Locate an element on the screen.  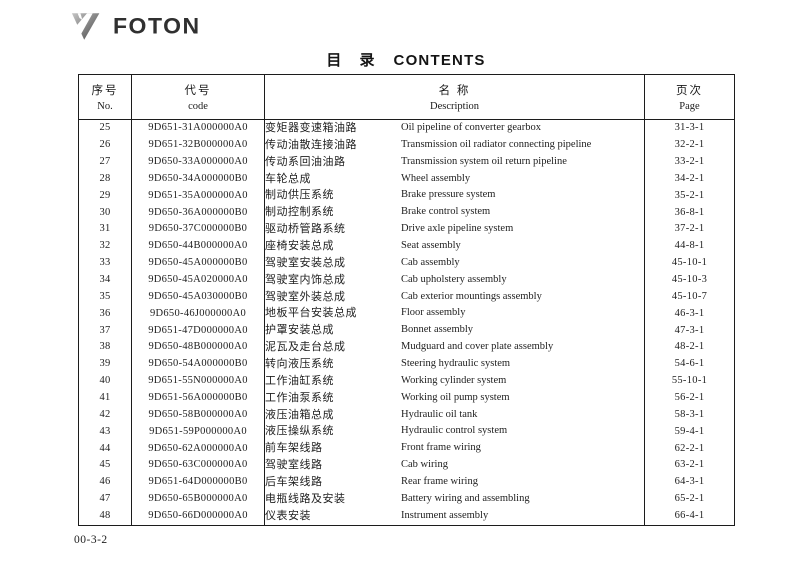
row-page: 54-6-1 is located at coordinates (689, 364).